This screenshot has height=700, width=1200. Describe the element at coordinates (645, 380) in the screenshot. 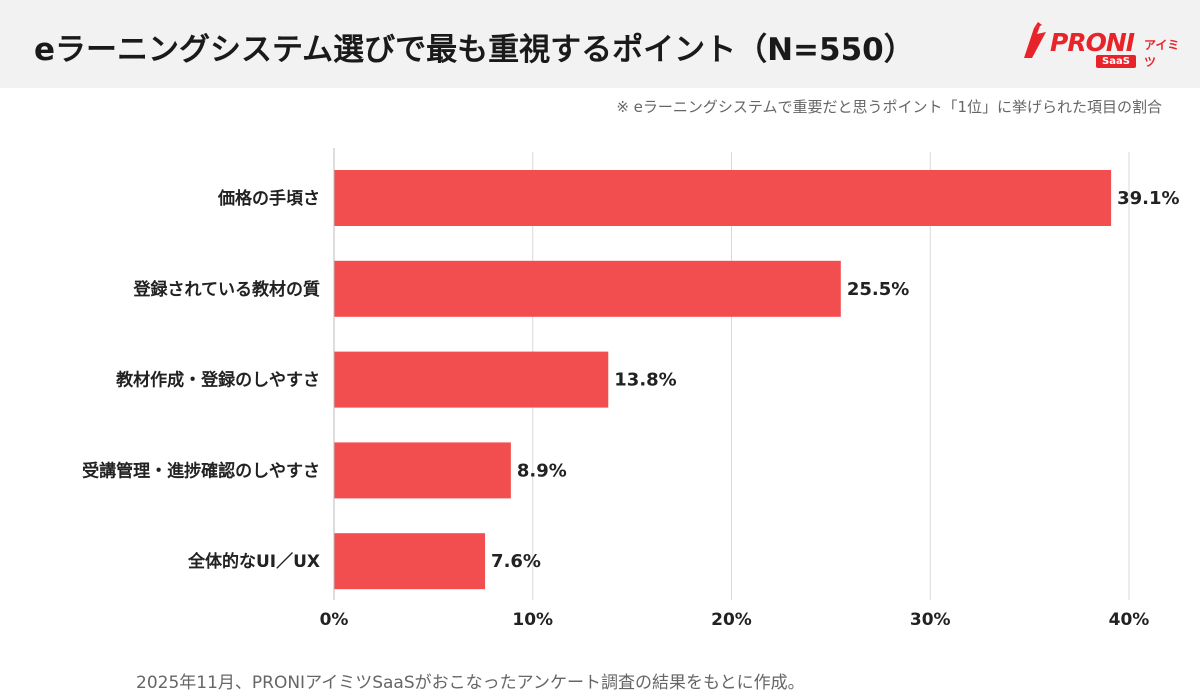

I see `data-label: 13.8%` at that location.